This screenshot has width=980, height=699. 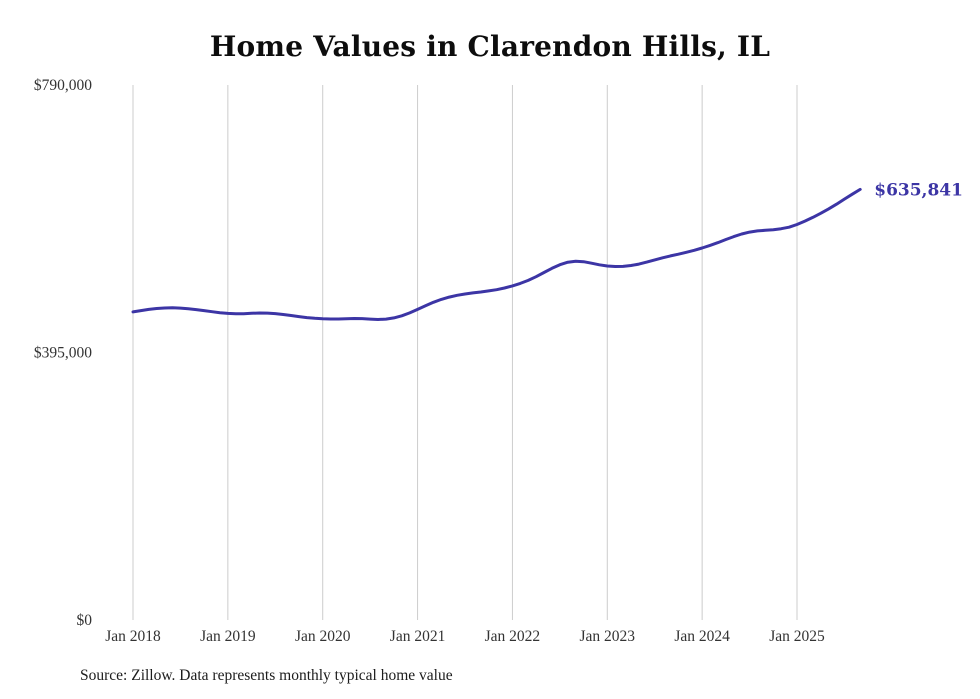 What do you see at coordinates (63, 85) in the screenshot?
I see `y-tick-label: $790,000` at bounding box center [63, 85].